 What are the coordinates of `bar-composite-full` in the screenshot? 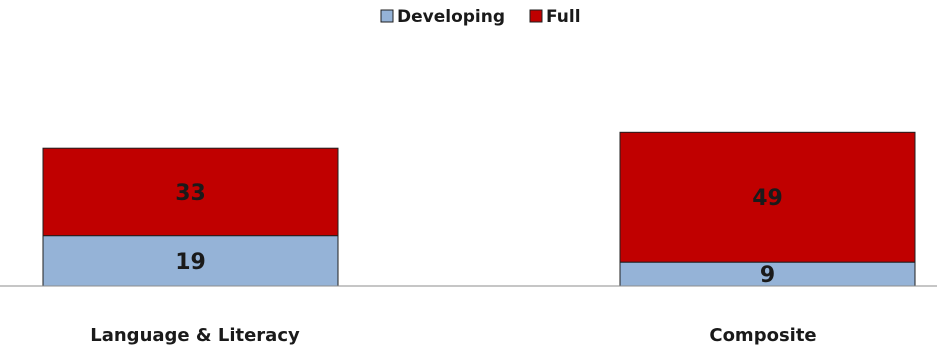 It's located at (767, 197).